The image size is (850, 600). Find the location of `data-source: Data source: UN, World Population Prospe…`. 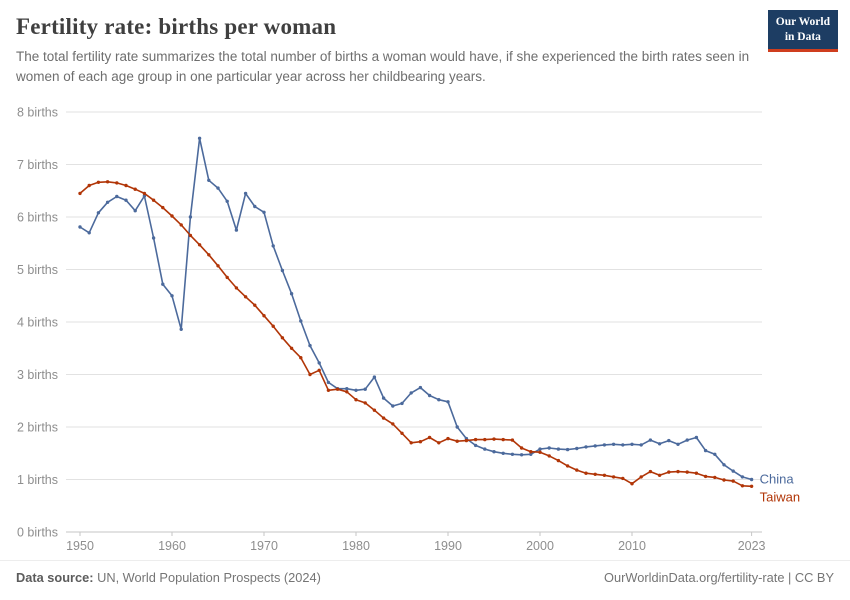

data-source: Data source: UN, World Population Prospe… is located at coordinates (168, 577).